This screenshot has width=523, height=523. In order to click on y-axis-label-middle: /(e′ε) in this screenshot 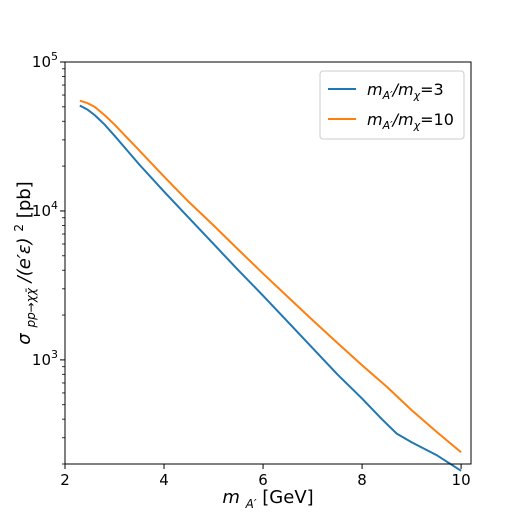, I will do `click(24, 260)`.